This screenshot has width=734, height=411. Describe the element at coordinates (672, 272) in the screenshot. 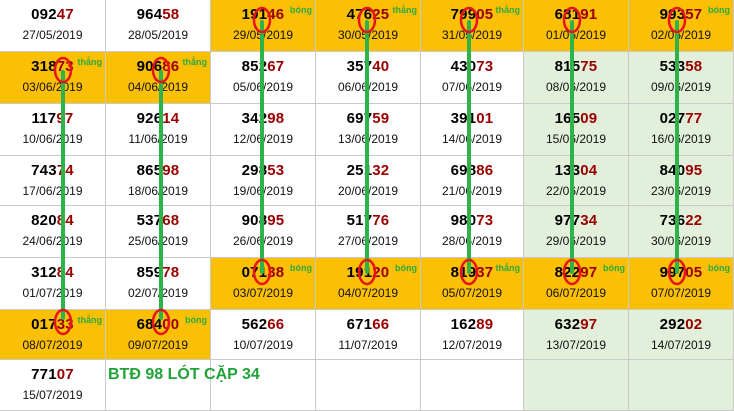

I see `number-head: 997` at that location.